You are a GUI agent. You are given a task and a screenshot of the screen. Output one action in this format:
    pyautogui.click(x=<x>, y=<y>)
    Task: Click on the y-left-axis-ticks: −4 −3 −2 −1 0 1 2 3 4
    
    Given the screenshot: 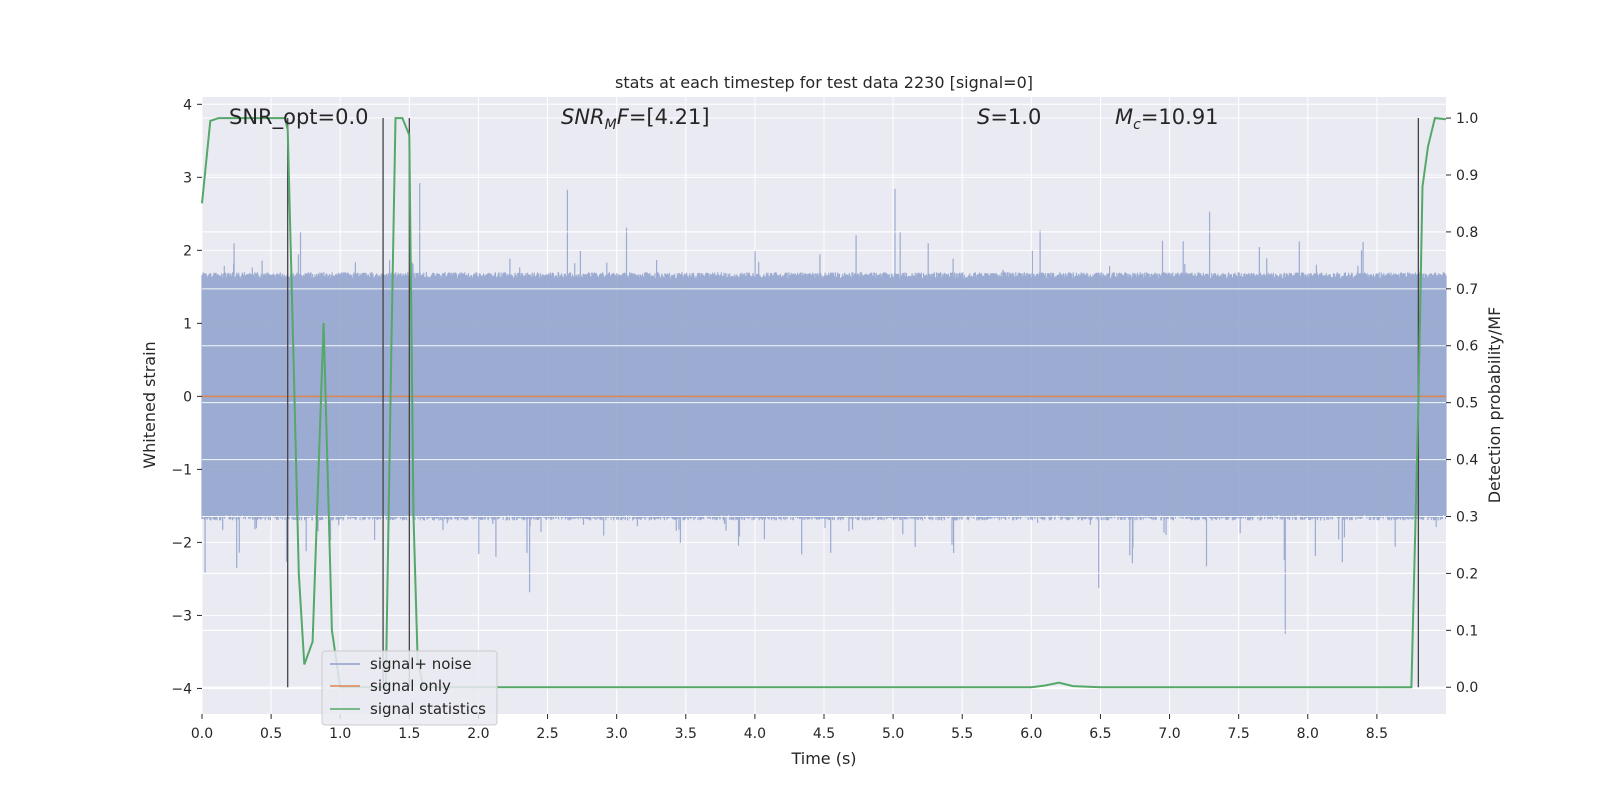 What is the action you would take?
    pyautogui.click(x=186, y=397)
    